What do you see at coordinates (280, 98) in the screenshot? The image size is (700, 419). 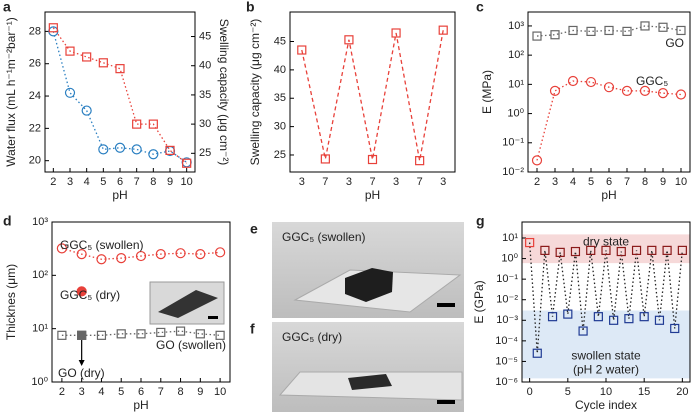 I see `y-tick-label: 35` at bounding box center [280, 98].